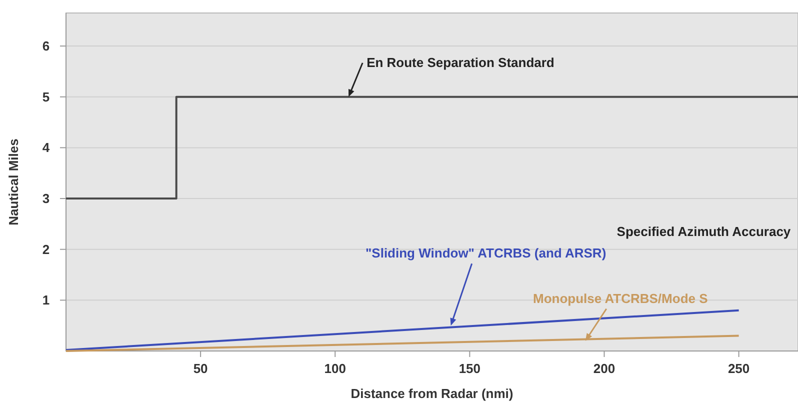 The height and width of the screenshot is (408, 798). What do you see at coordinates (46, 96) in the screenshot?
I see `y-tick-label: 5` at bounding box center [46, 96].